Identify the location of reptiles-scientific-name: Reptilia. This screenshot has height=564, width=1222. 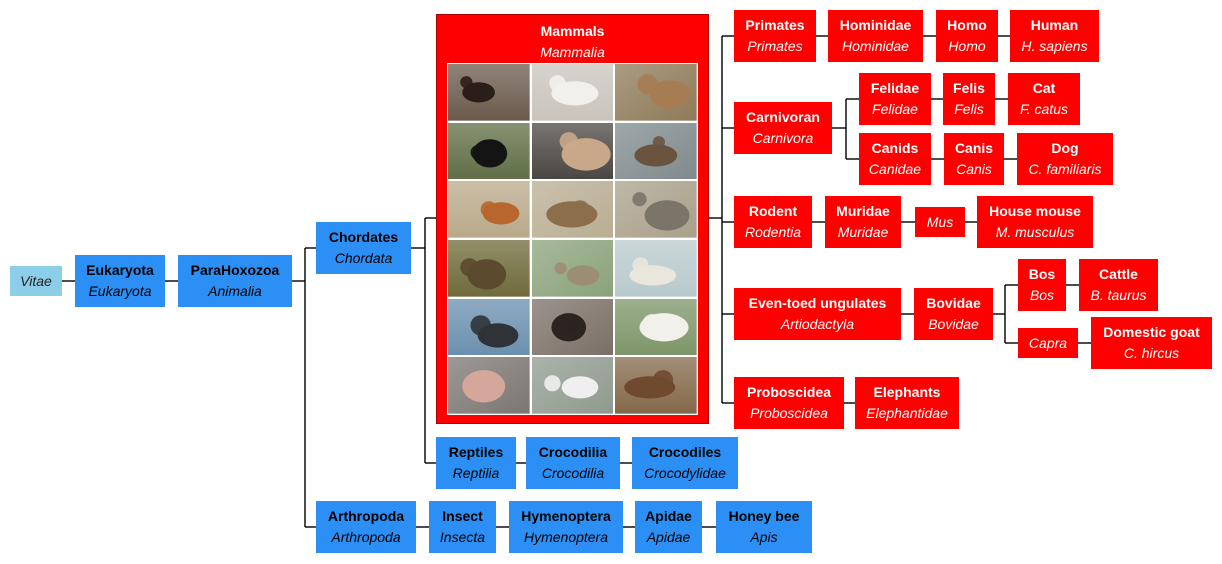
(476, 473).